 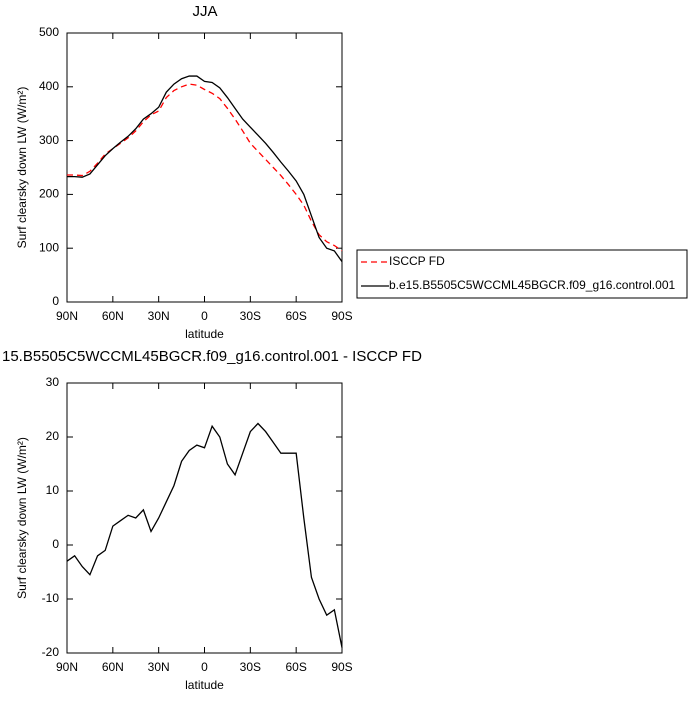 I want to click on y-tick-label: 200, so click(x=49, y=194).